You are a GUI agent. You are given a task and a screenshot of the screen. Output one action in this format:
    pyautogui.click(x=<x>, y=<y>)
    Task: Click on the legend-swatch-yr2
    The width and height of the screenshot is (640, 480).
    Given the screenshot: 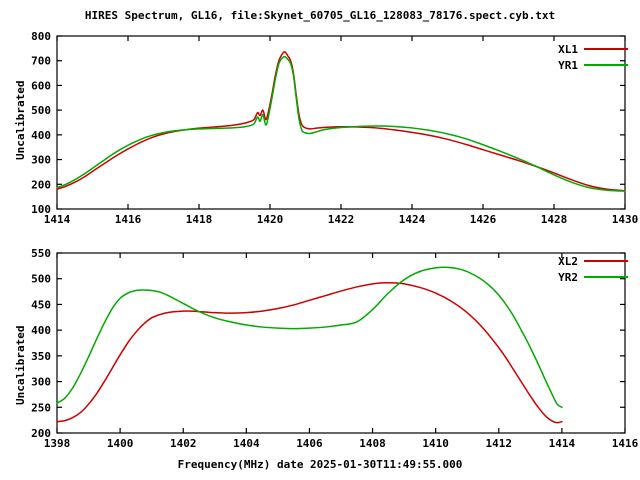 What is the action you would take?
    pyautogui.click(x=606, y=277)
    